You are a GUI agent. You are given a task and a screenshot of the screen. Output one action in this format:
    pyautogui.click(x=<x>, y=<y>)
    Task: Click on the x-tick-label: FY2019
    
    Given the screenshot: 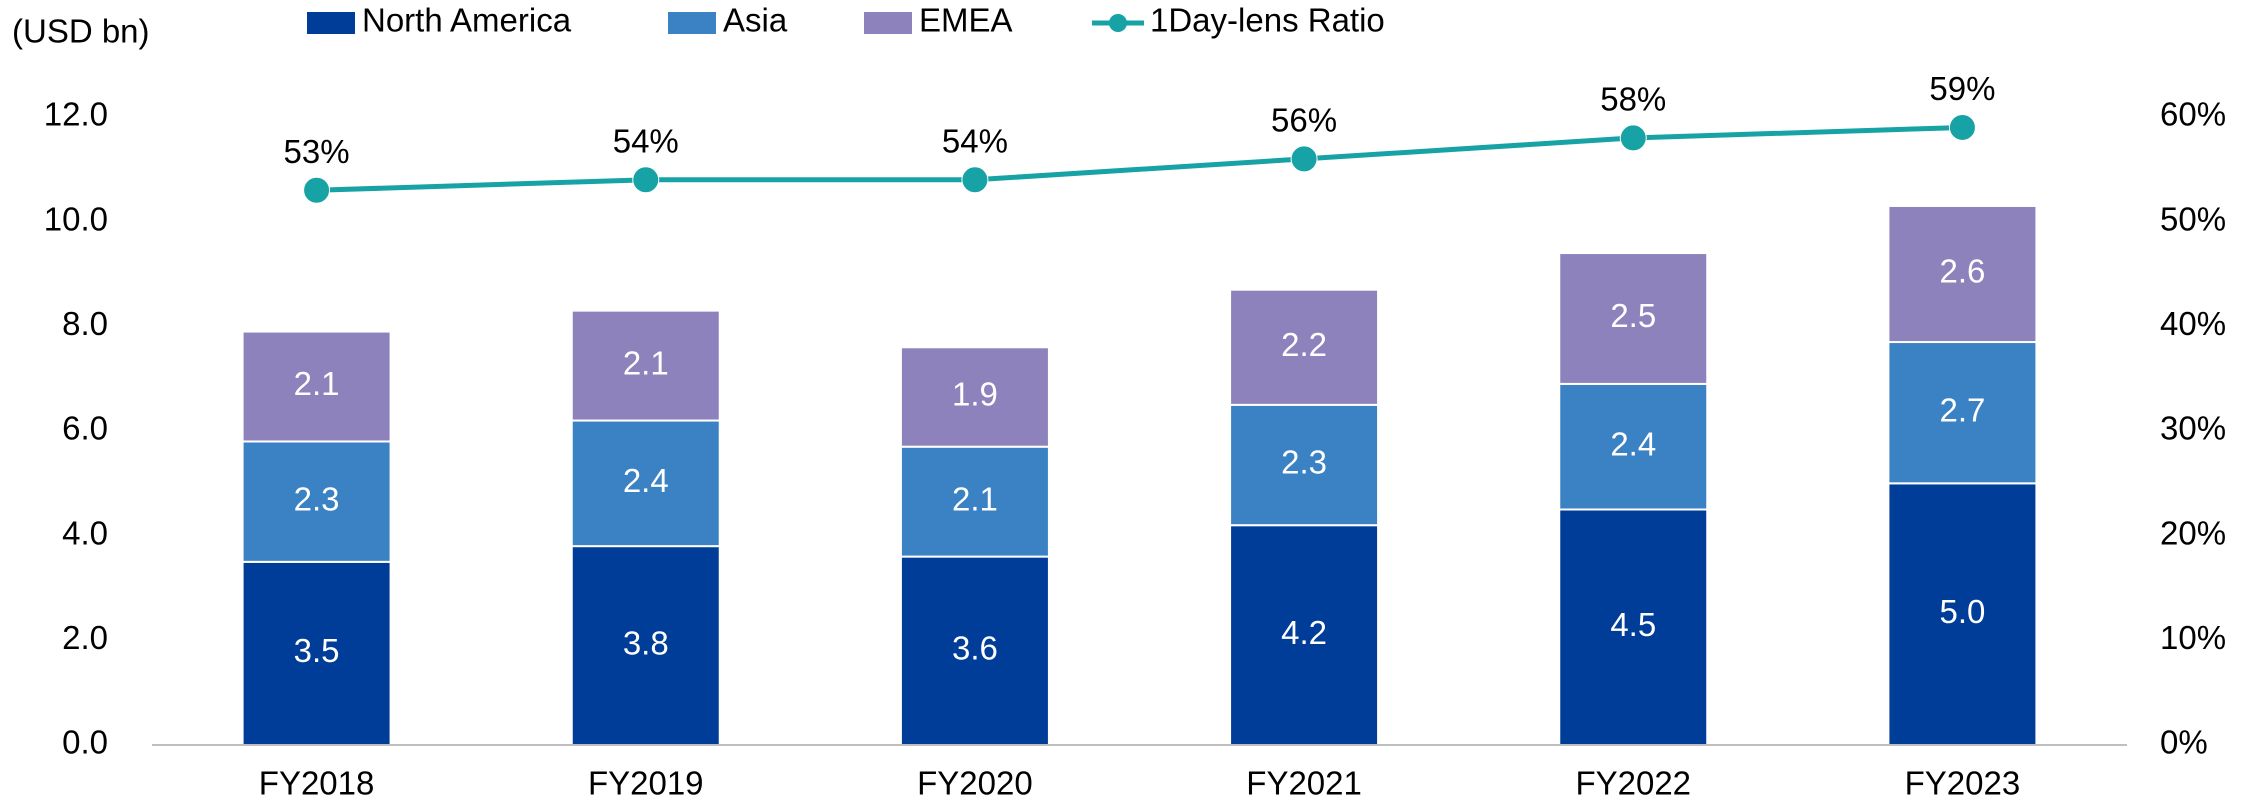 What is the action you would take?
    pyautogui.click(x=646, y=783)
    